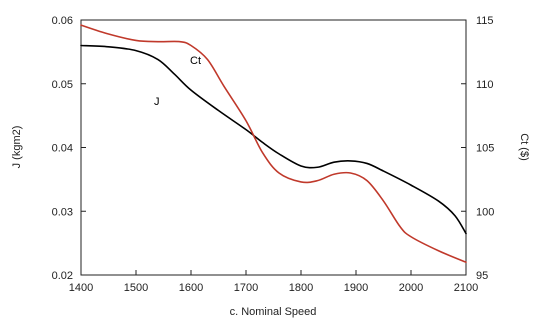 This screenshot has width=534, height=322. I want to click on right-y-axis-title: Ct ($), so click(524, 147).